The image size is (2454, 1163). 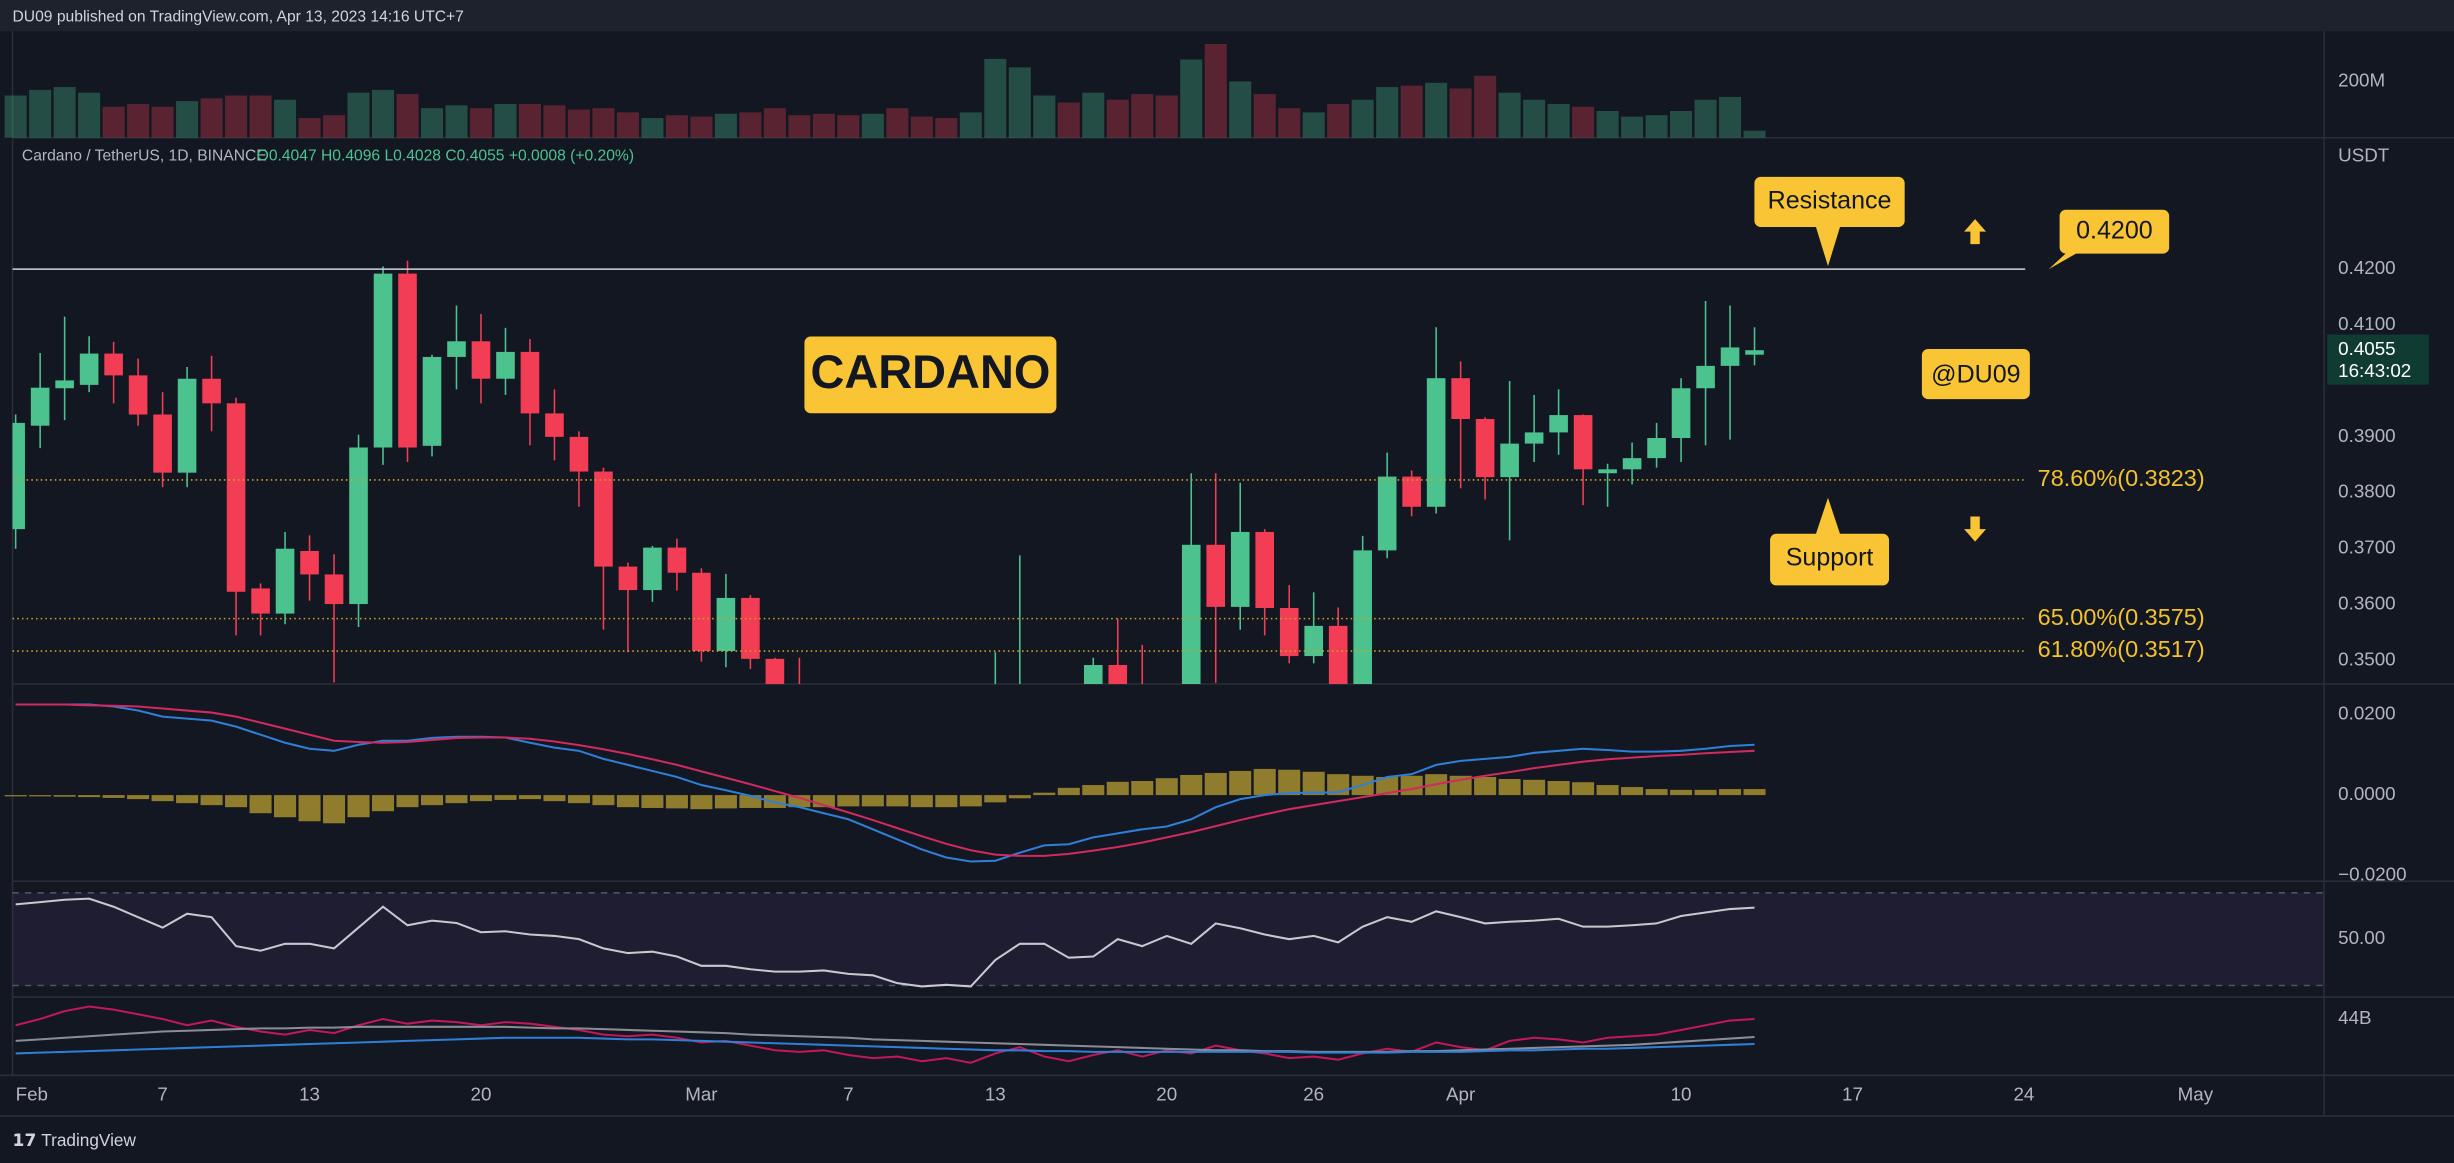 I want to click on indicator-line, so click(x=885, y=1045).